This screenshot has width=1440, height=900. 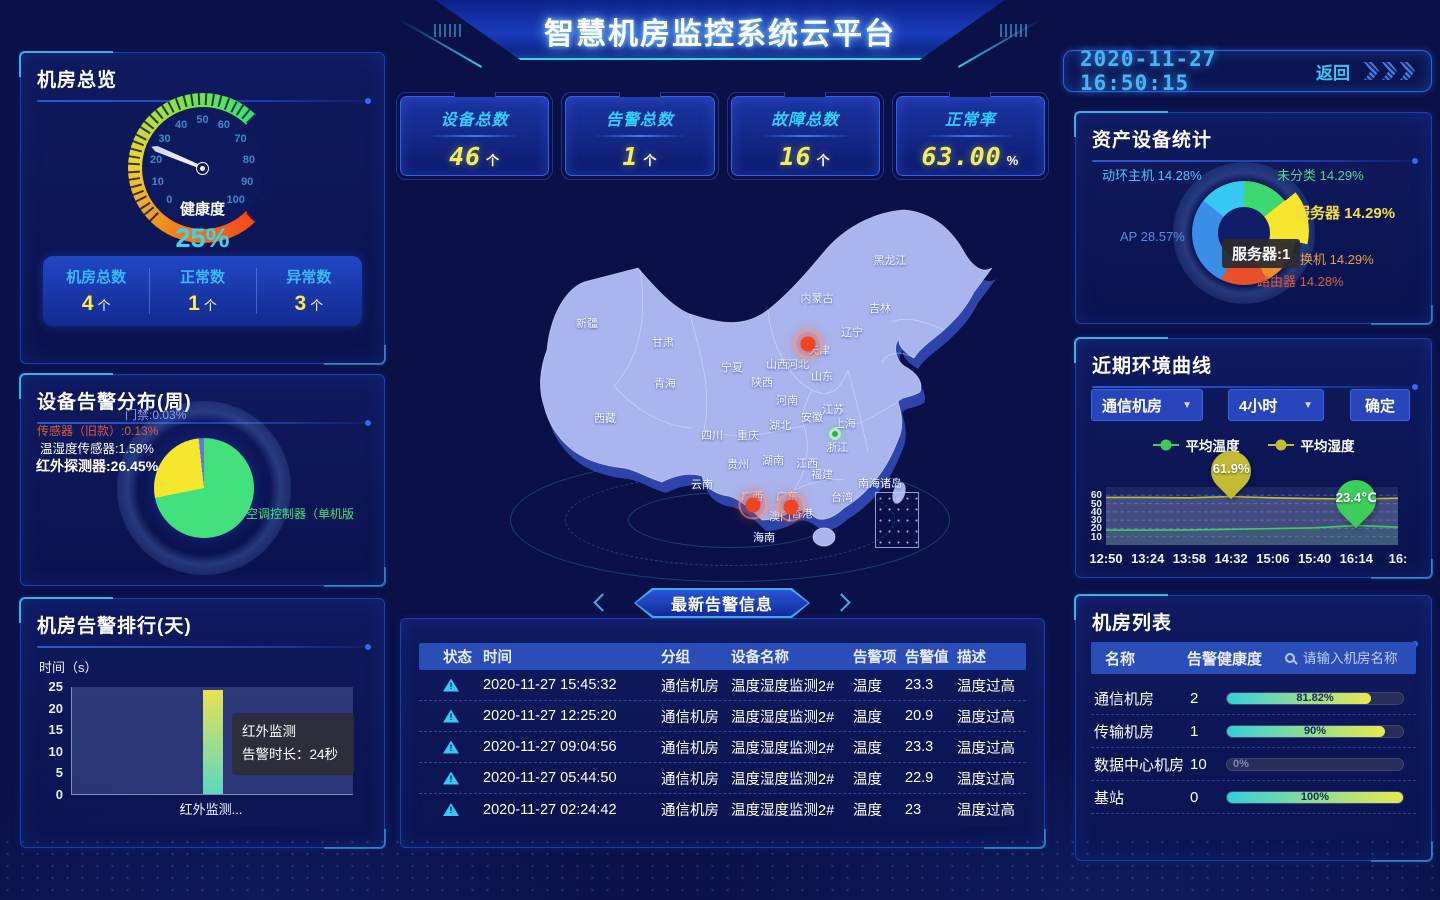 I want to click on gauge-tick-label: 80, so click(x=249, y=159).